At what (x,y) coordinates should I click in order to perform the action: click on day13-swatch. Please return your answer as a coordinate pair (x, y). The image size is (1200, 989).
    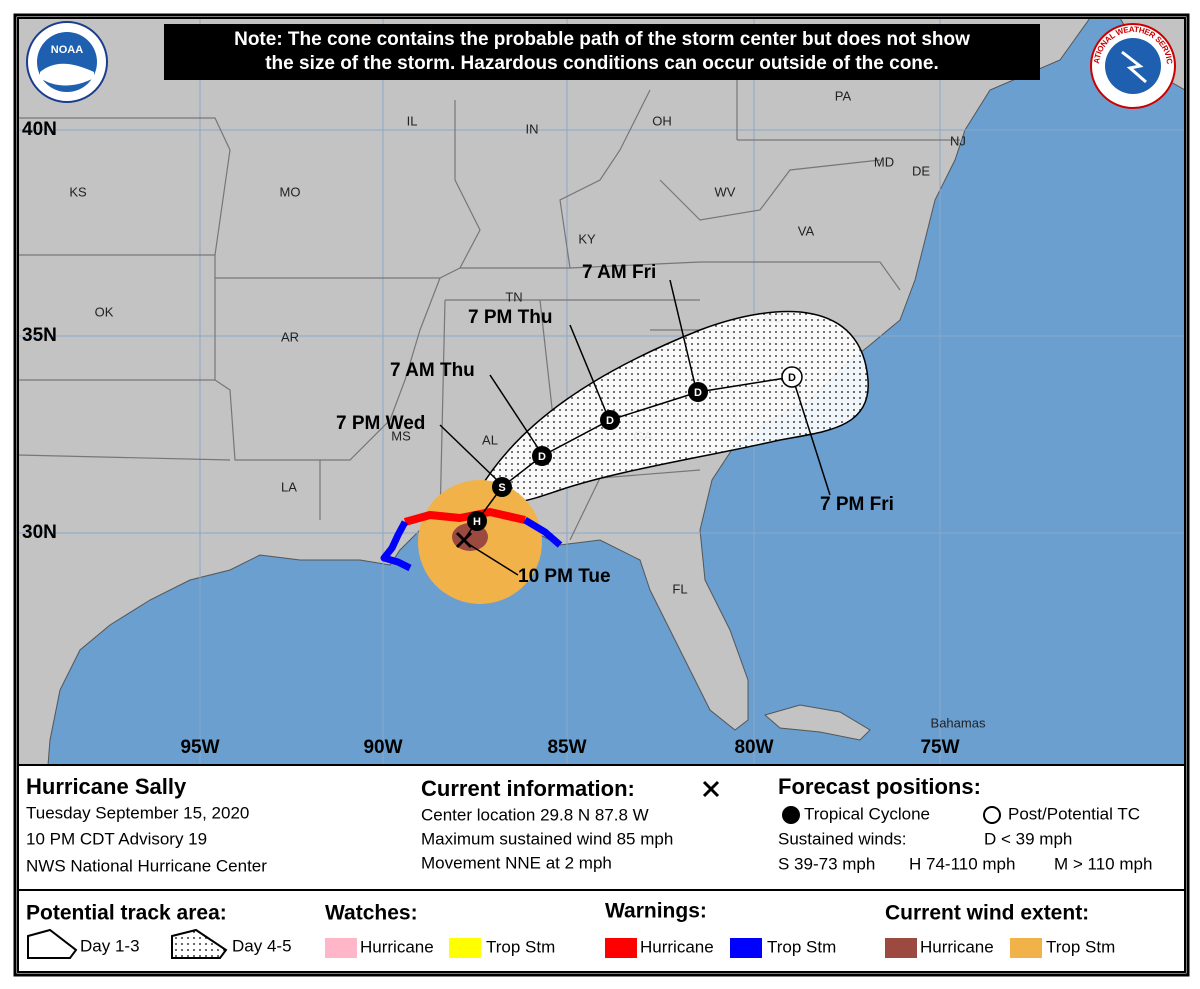
    Looking at the image, I should click on (52, 943).